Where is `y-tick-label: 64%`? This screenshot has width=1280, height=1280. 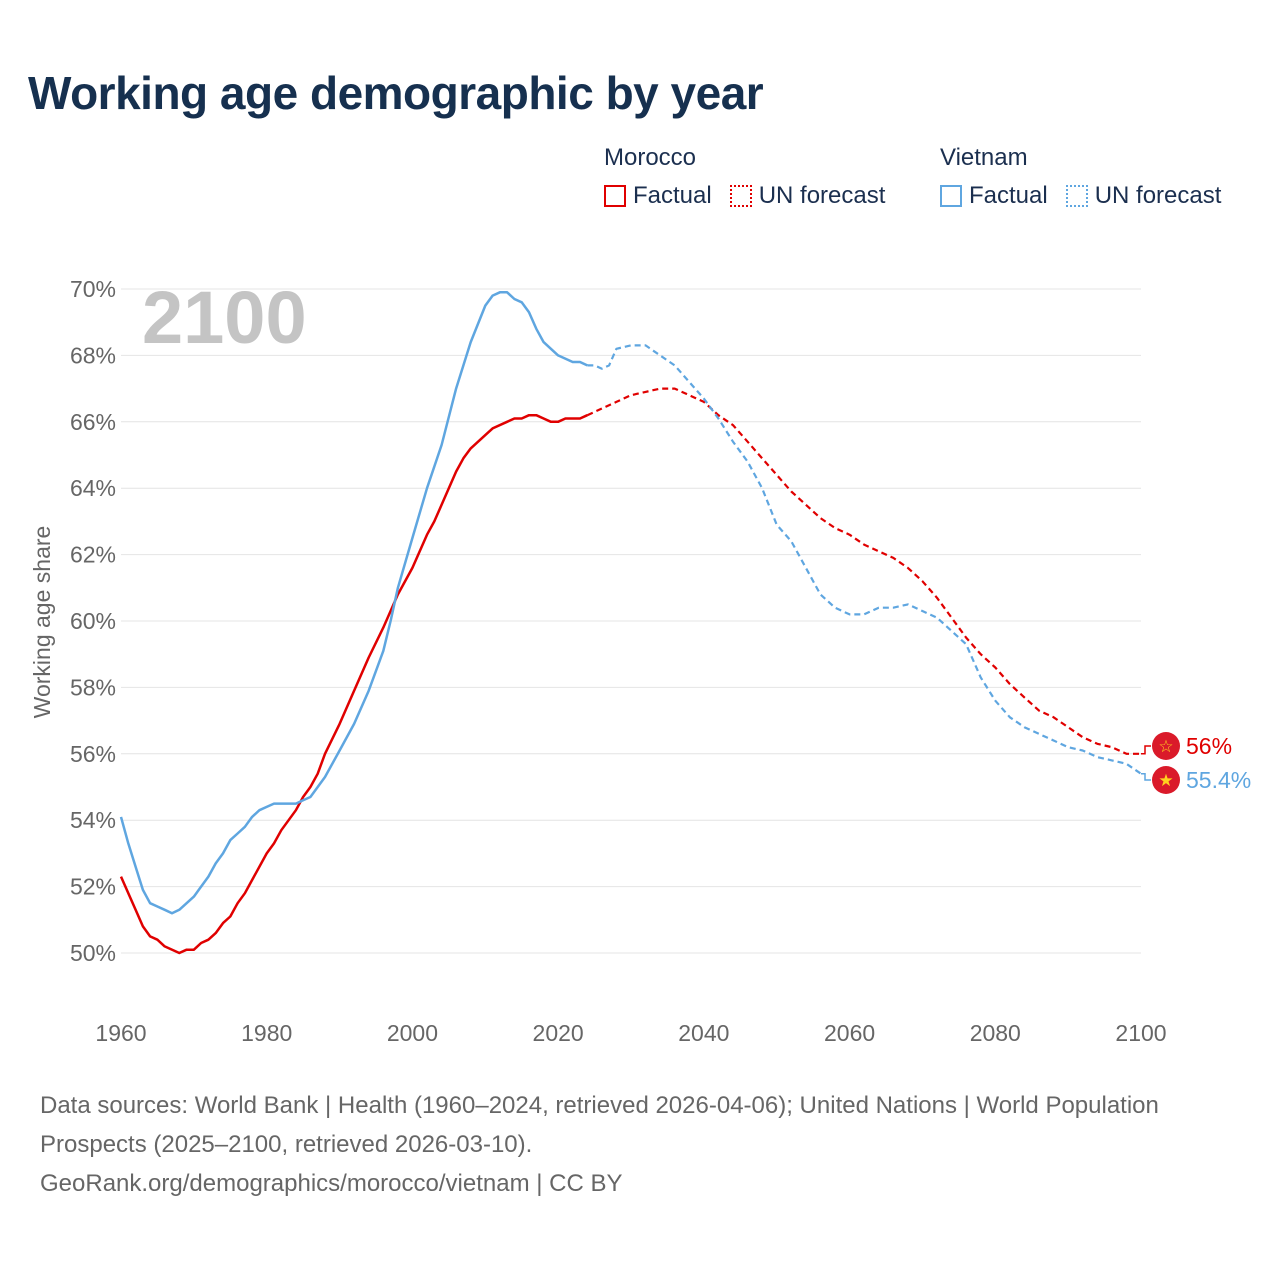
y-tick-label: 64% is located at coordinates (93, 488).